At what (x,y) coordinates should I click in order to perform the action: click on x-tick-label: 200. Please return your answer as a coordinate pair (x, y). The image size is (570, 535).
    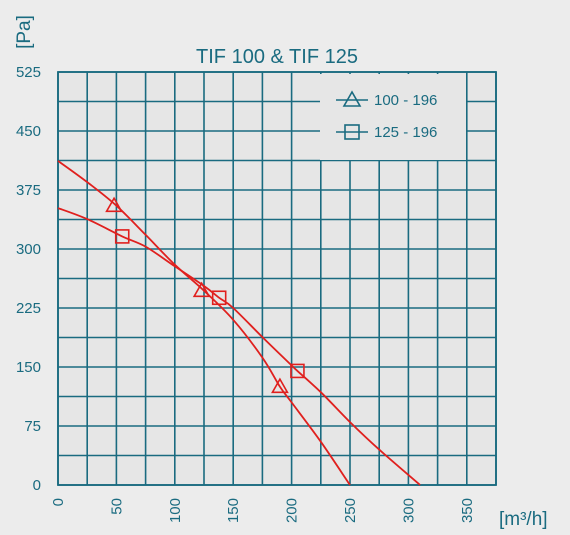
    Looking at the image, I should click on (292, 510).